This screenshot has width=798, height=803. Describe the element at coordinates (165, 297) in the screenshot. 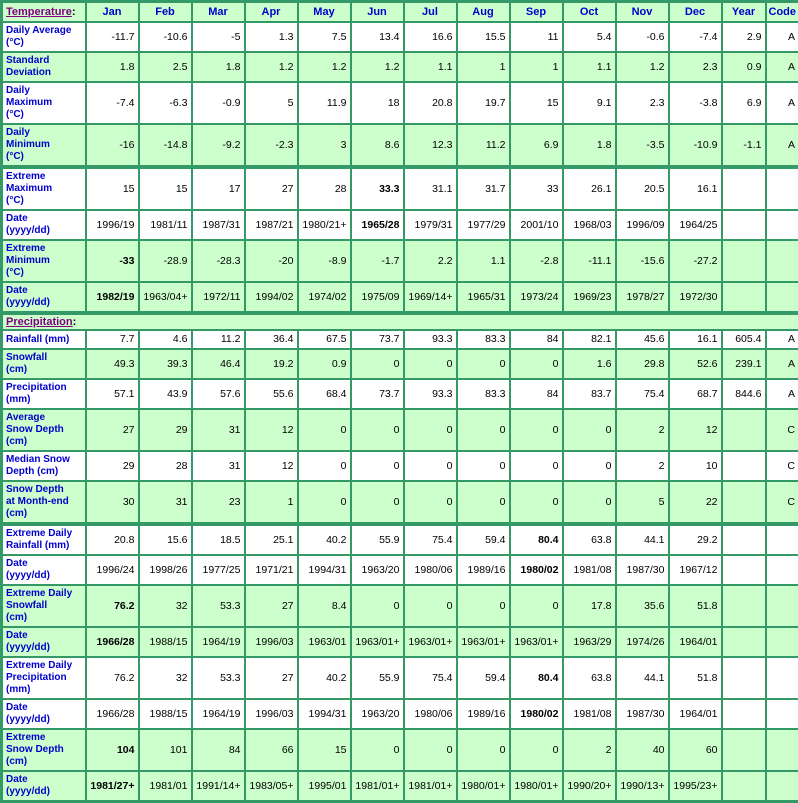

I see `cell-extreme-minimum-date-feb: 1963/04+` at that location.